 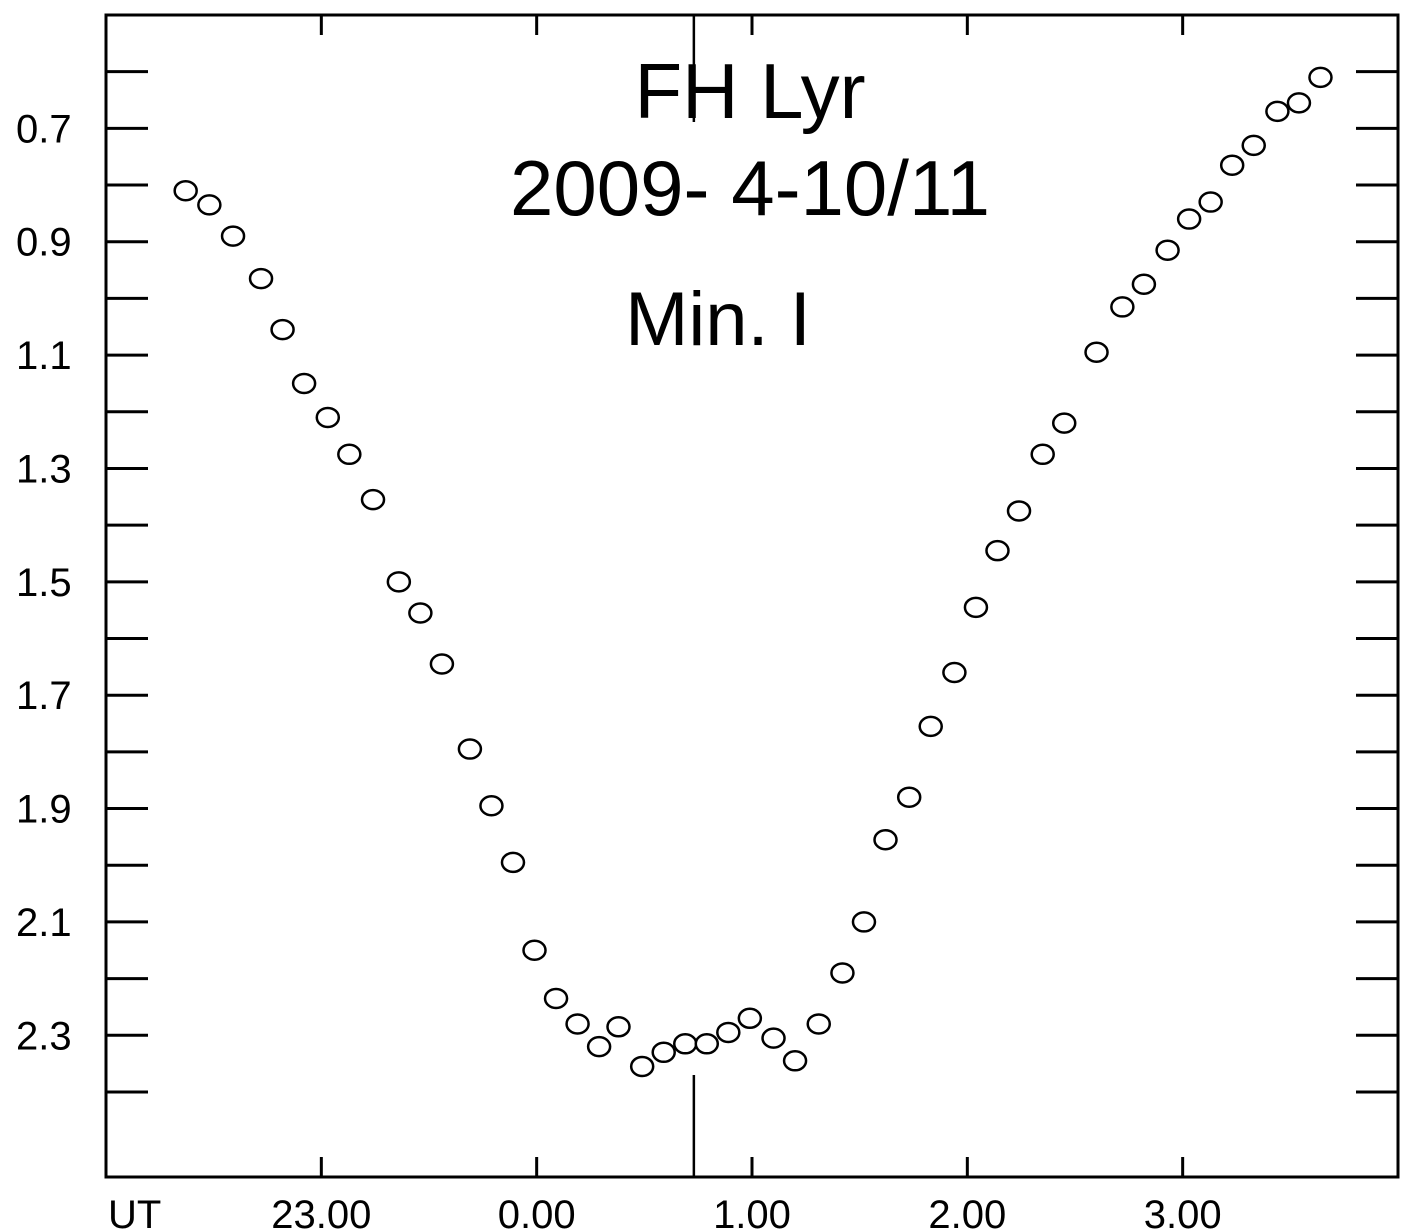 I want to click on y-tick-label: 1.9, so click(x=44, y=810).